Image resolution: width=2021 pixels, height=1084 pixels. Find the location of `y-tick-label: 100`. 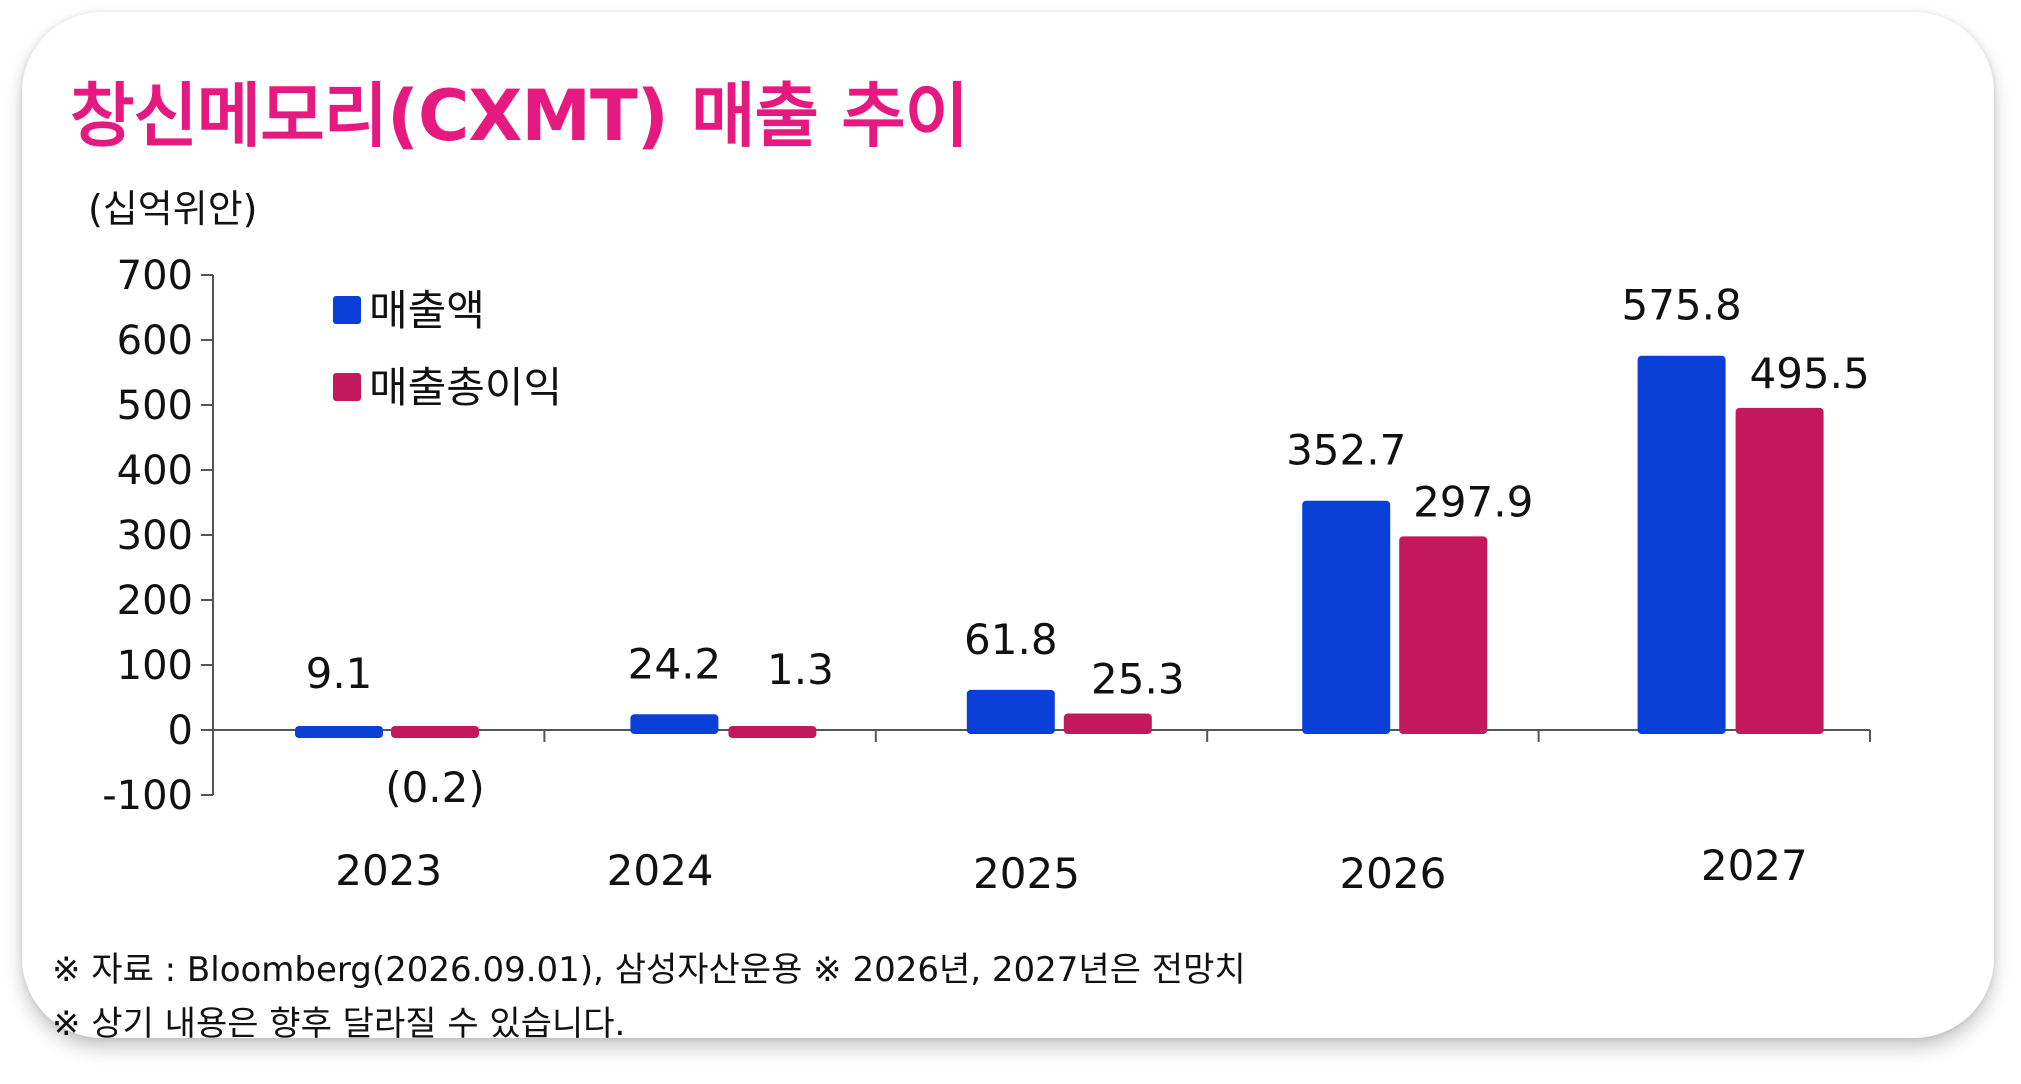

y-tick-label: 100 is located at coordinates (155, 666).